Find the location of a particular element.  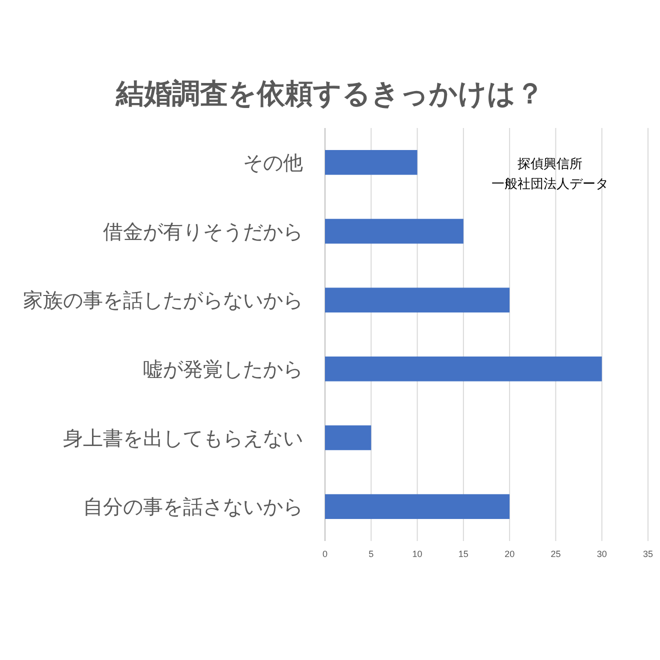

annotation: 一般社団法人データ is located at coordinates (550, 183).